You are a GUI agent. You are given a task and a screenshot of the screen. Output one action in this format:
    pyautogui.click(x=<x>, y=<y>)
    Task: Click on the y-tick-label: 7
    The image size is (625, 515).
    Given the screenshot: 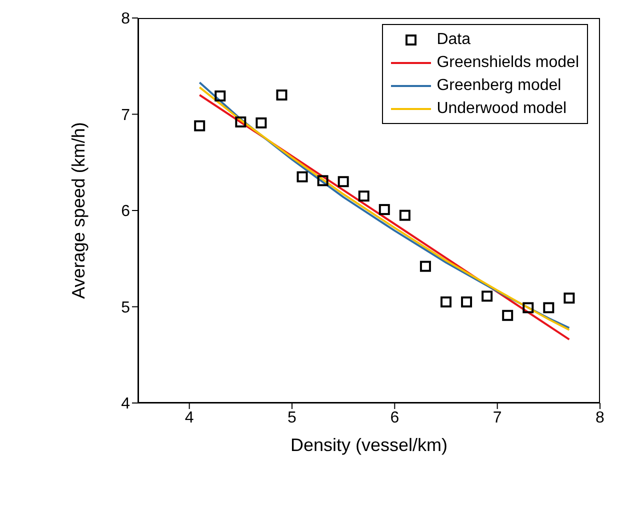 What is the action you would take?
    pyautogui.click(x=125, y=115)
    